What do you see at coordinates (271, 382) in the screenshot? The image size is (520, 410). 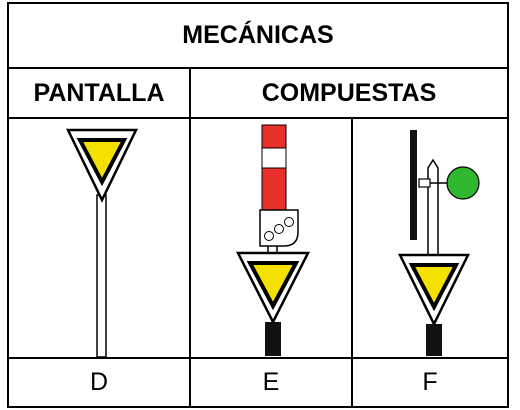 I see `signal-label: E` at bounding box center [271, 382].